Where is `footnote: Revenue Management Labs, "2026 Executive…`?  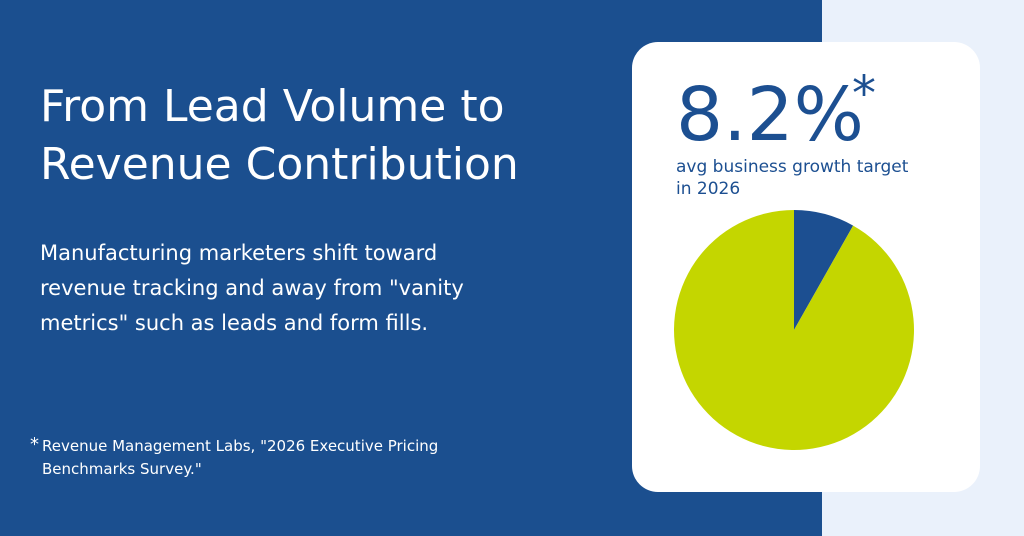
footnote: Revenue Management Labs, "2026 Executive… is located at coordinates (240, 457).